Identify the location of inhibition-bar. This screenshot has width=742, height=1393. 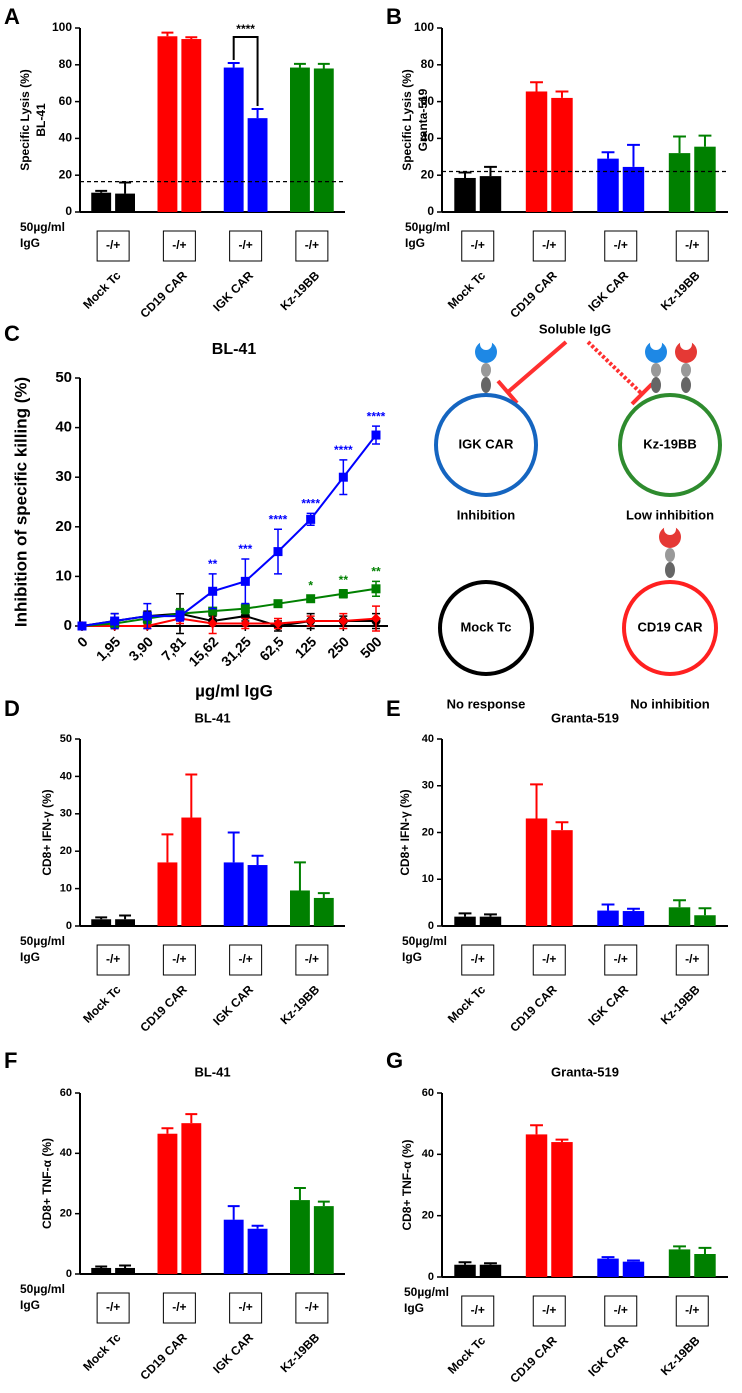
(642, 394).